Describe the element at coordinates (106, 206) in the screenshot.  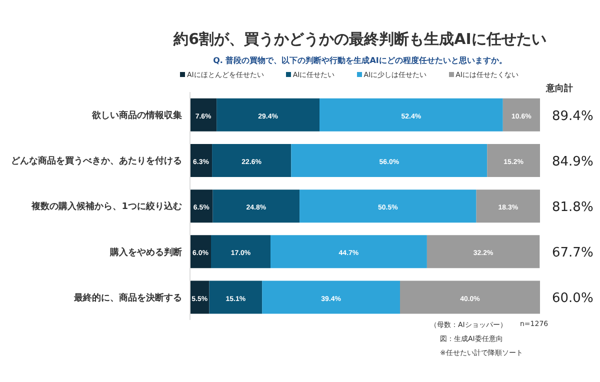
I see `y-tick-label: 複数の購入候補から、1つに絞り込む` at that location.